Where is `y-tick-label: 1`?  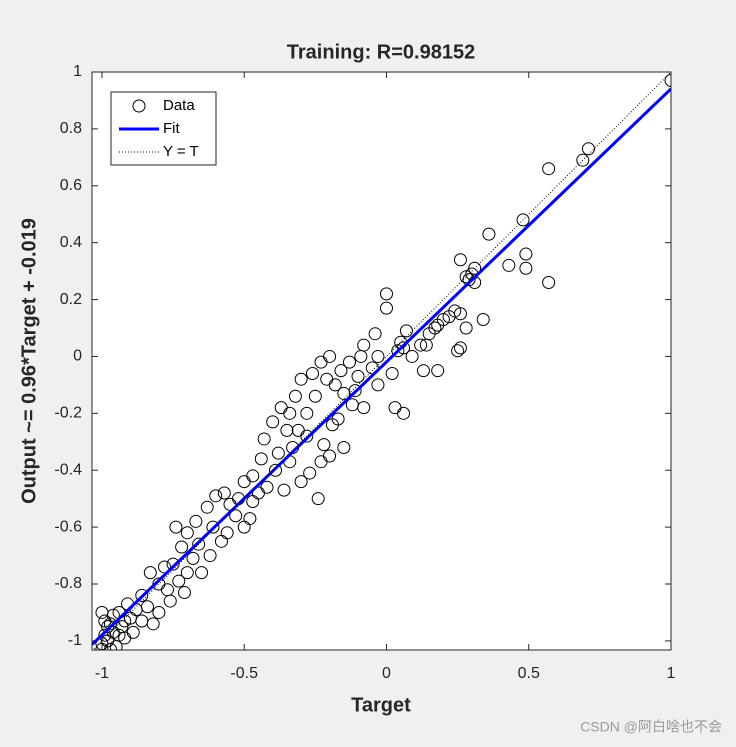 y-tick-label: 1 is located at coordinates (77, 71).